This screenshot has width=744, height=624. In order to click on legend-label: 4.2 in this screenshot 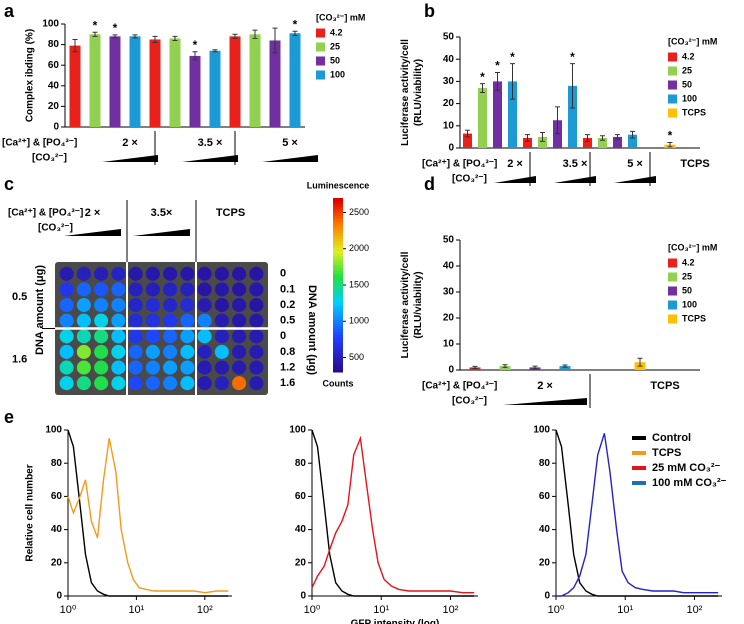, I will do `click(688, 56)`.